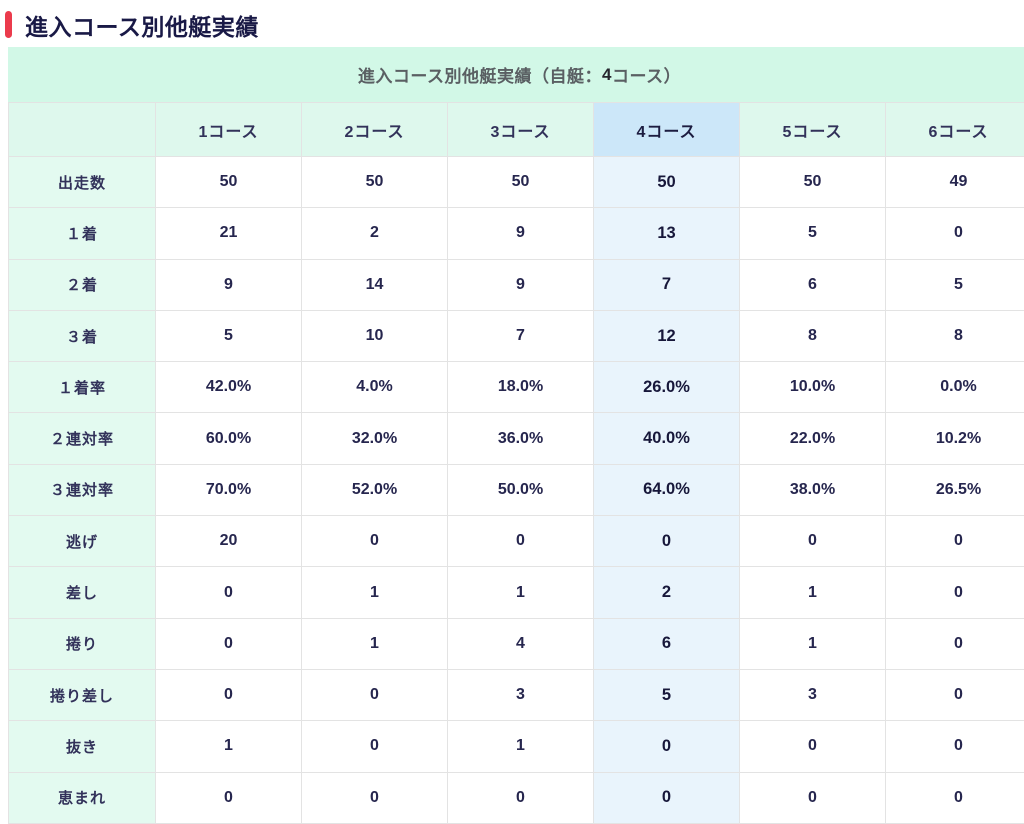 The height and width of the screenshot is (824, 1024). I want to click on table-row: １着 21 2 9 13 5 0, so click(516, 233).